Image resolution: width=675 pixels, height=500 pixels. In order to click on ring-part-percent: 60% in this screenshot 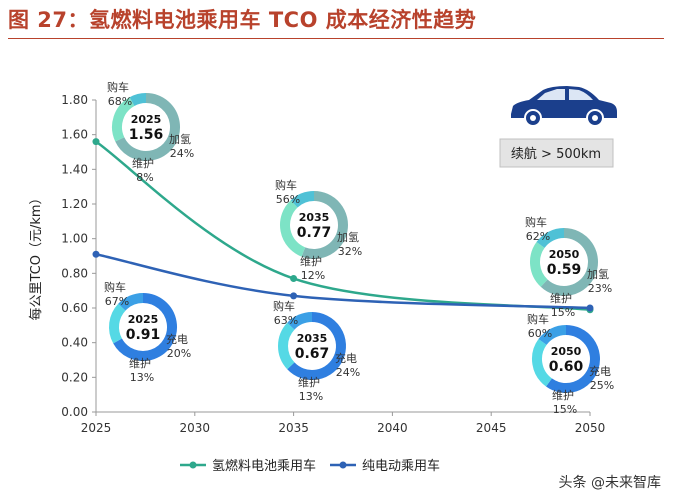, I will do `click(540, 333)`.